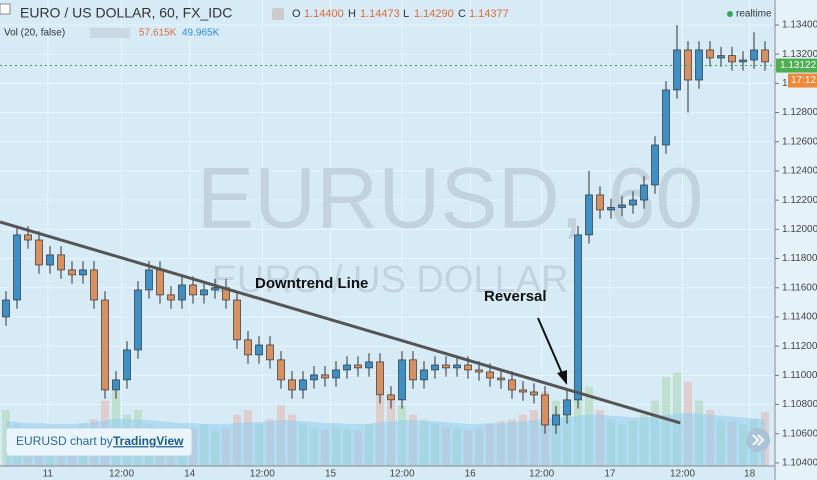 The image size is (817, 480). Describe the element at coordinates (562, 377) in the screenshot. I see `arrow-head` at that location.